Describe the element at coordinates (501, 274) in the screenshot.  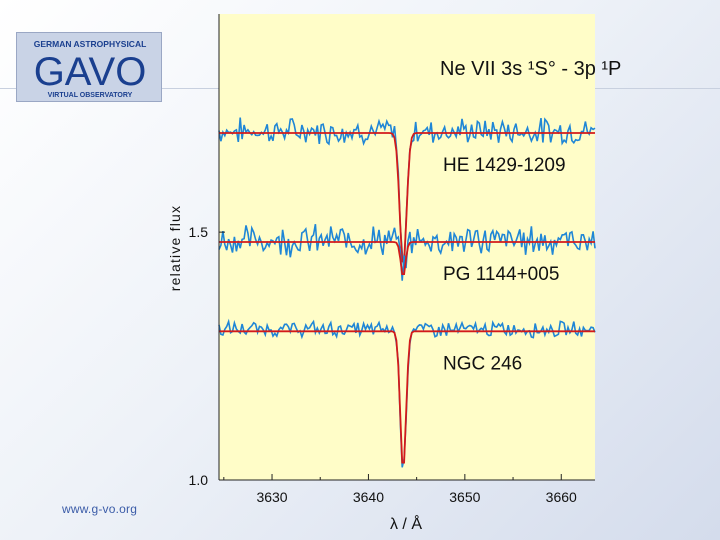
I see `series-label-2: PG 1144+005` at that location.